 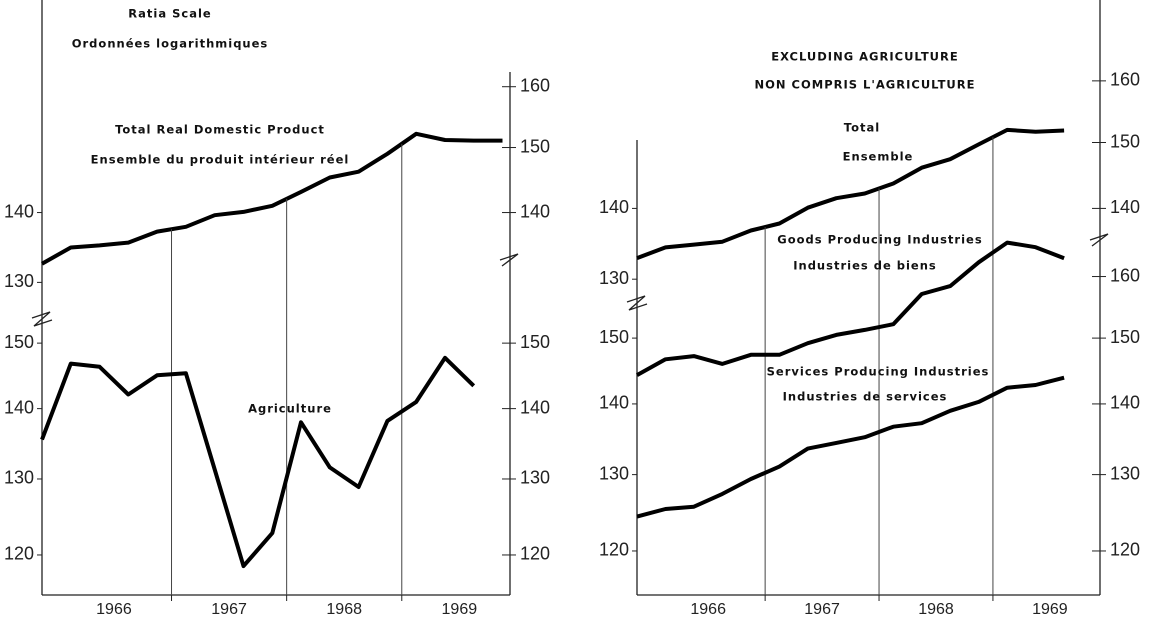 What do you see at coordinates (864, 57) in the screenshot?
I see `panel-title: EXCLUDING AGRICULTURE` at bounding box center [864, 57].